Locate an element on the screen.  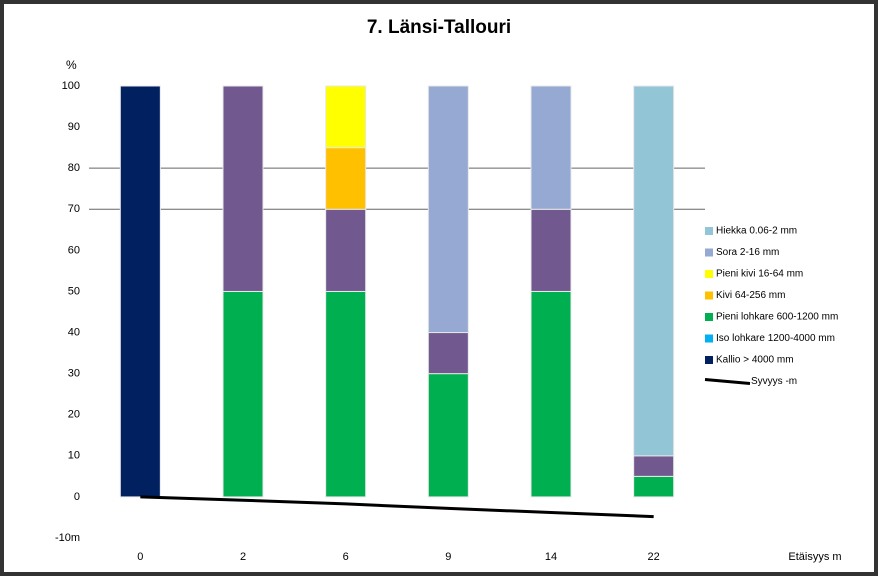
legend-label: Sora 2-16 mm is located at coordinates (747, 252).